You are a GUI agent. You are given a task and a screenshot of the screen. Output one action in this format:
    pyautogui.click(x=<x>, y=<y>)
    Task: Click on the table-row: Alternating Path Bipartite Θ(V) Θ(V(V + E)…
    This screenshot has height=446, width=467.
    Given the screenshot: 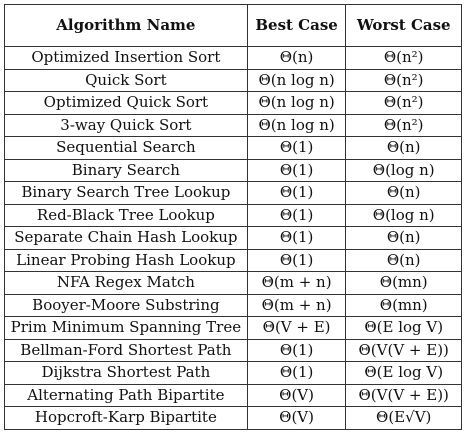 What is the action you would take?
    pyautogui.click(x=233, y=395)
    